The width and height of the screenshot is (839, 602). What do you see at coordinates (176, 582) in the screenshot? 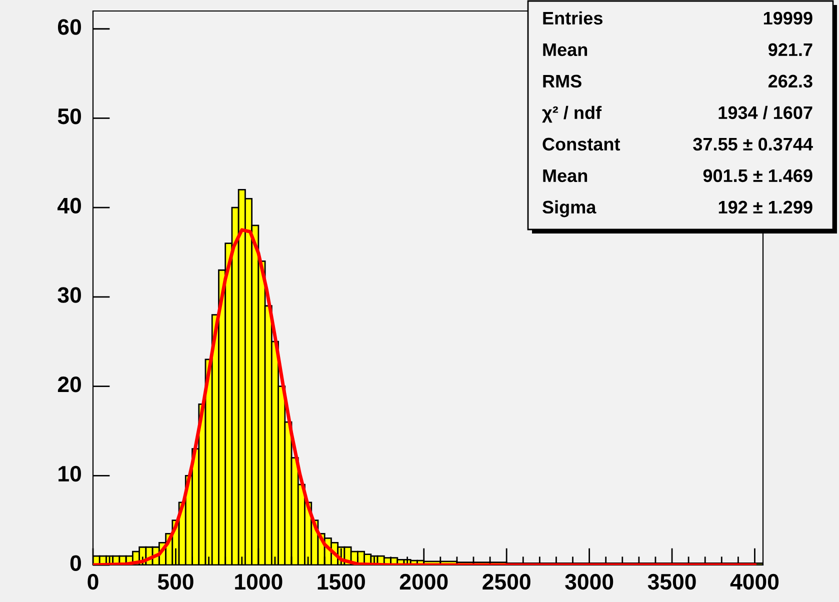
I see `x-tick-label: 500` at bounding box center [176, 582].